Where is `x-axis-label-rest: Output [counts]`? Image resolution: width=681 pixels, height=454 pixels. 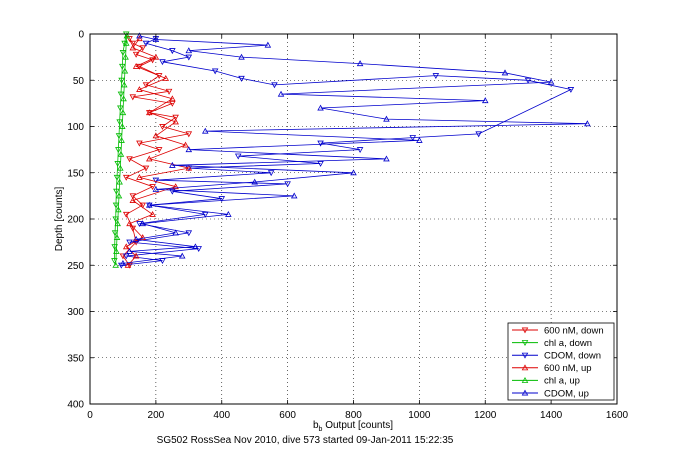
x-axis-label-rest: Output [counts] is located at coordinates (357, 425).